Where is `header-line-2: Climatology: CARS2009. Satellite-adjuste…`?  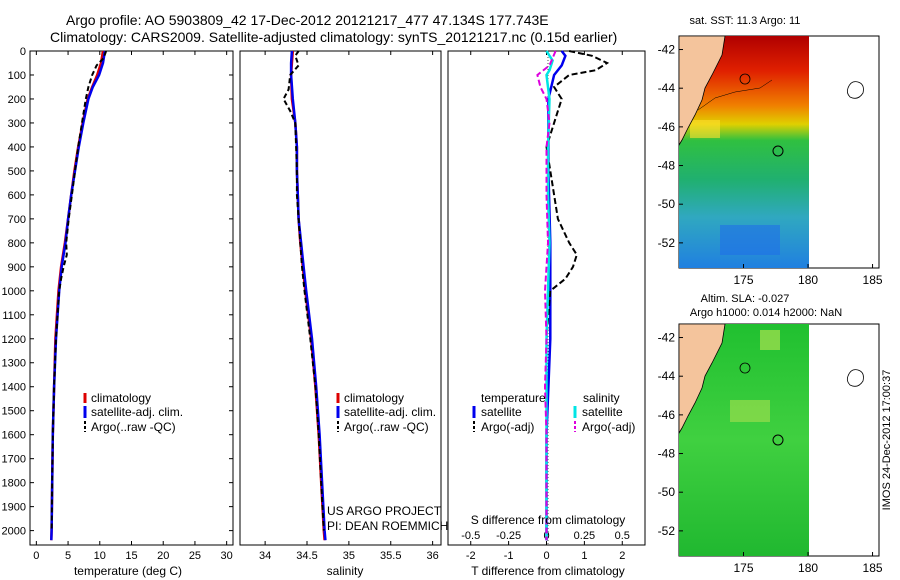 header-line-2: Climatology: CARS2009. Satellite-adjuste… is located at coordinates (334, 37).